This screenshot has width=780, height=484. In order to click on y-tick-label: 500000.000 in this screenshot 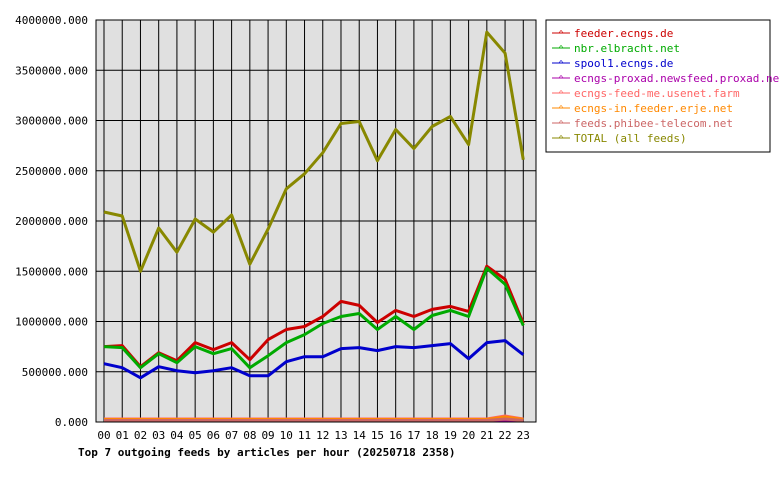, I will do `click(55, 372)`.